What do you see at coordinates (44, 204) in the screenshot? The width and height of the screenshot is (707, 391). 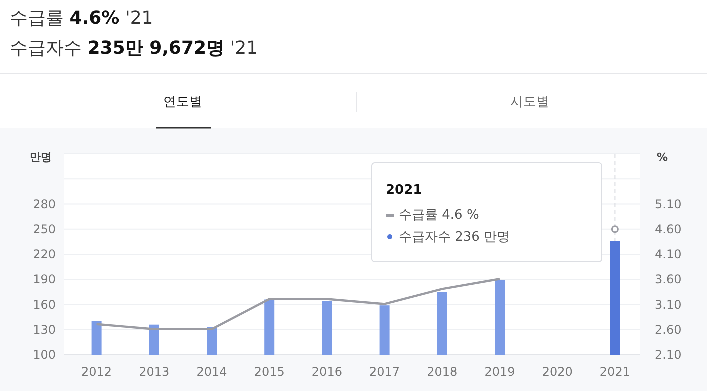 I see `y-tick-label: 280` at bounding box center [44, 204].